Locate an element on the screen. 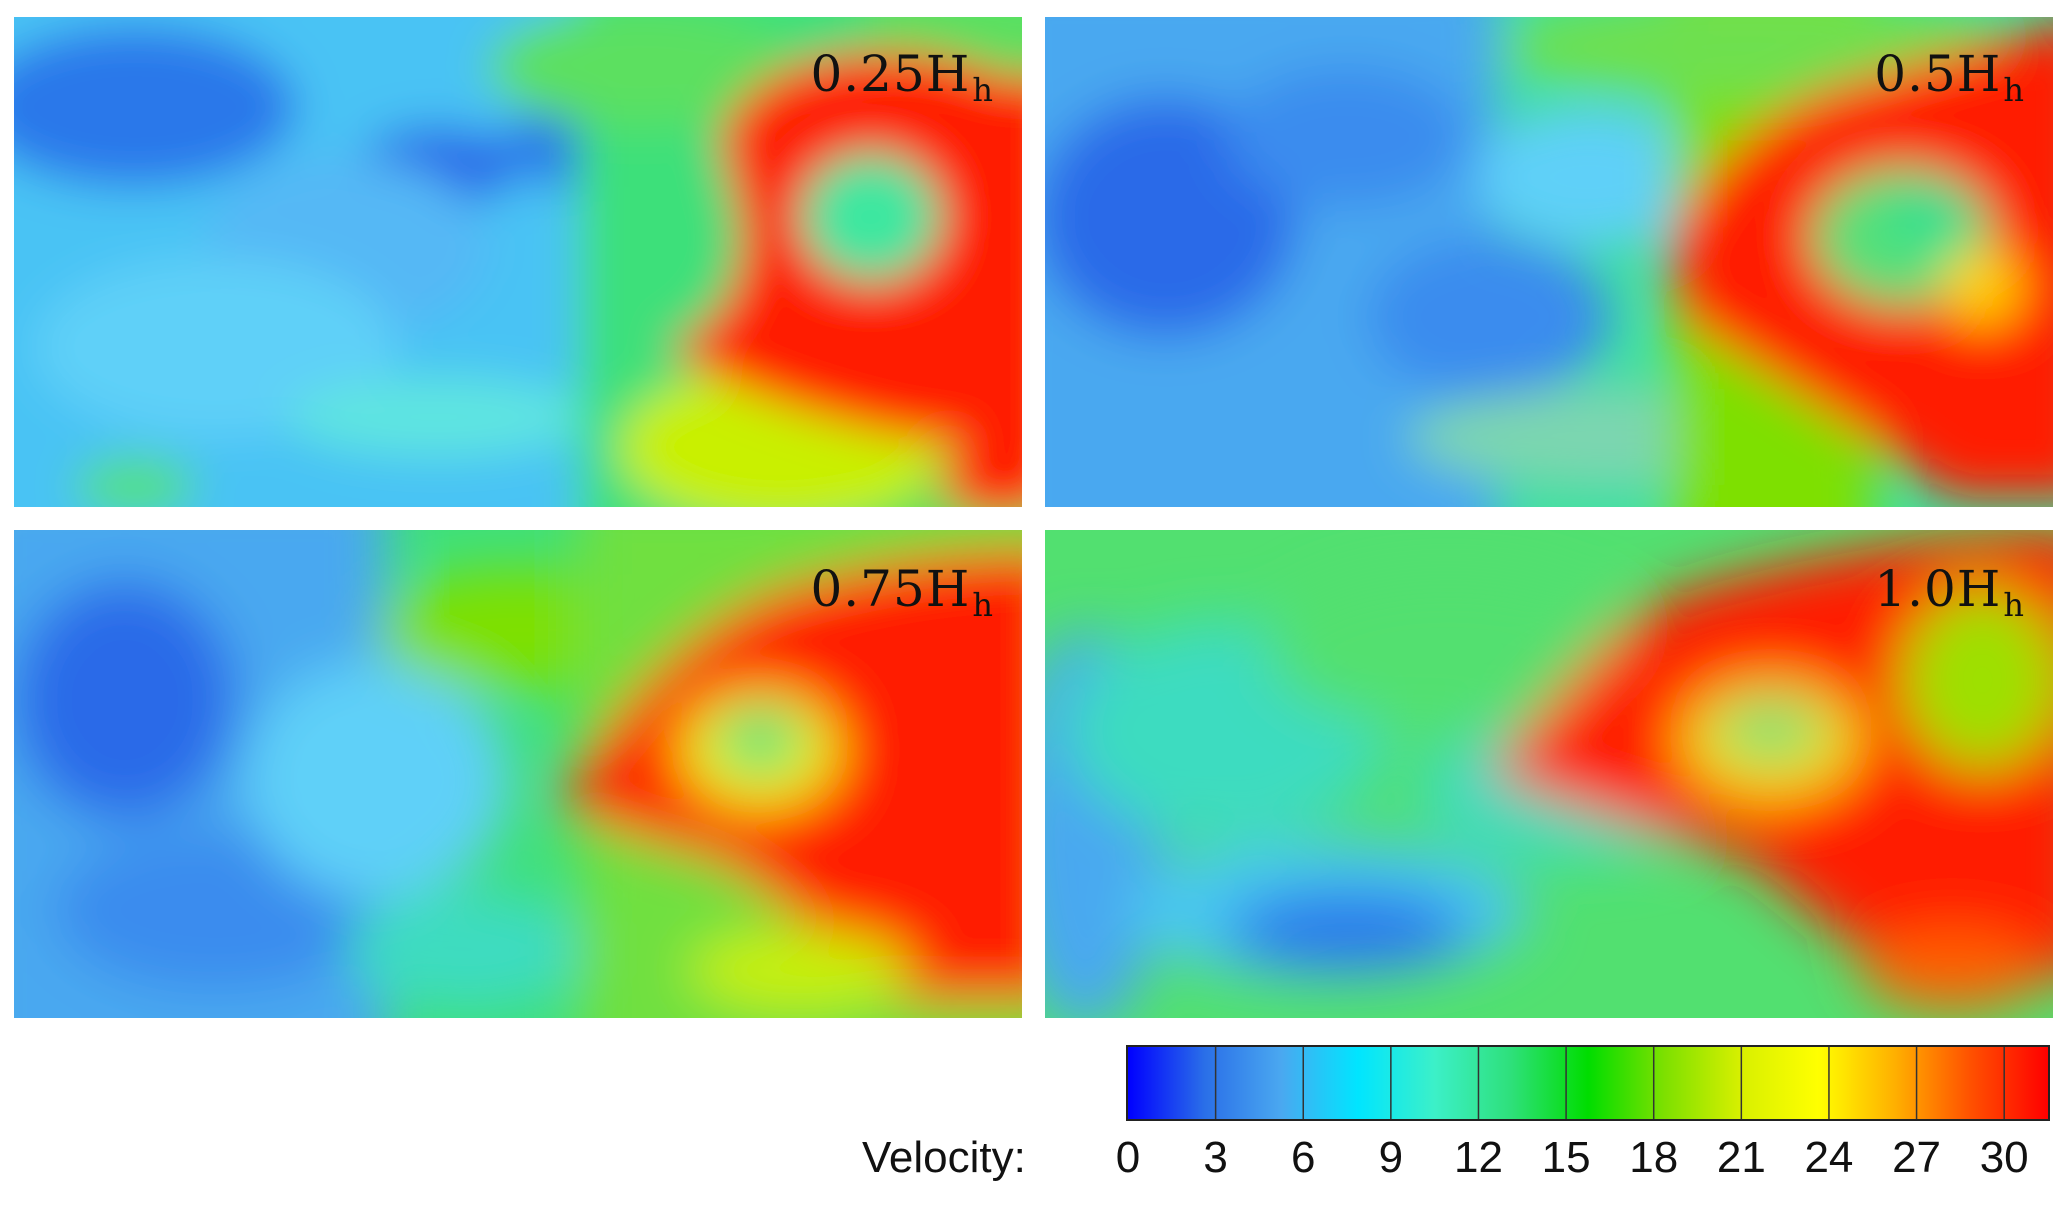 This screenshot has height=1206, width=2068. colorbar is located at coordinates (1588, 1083).